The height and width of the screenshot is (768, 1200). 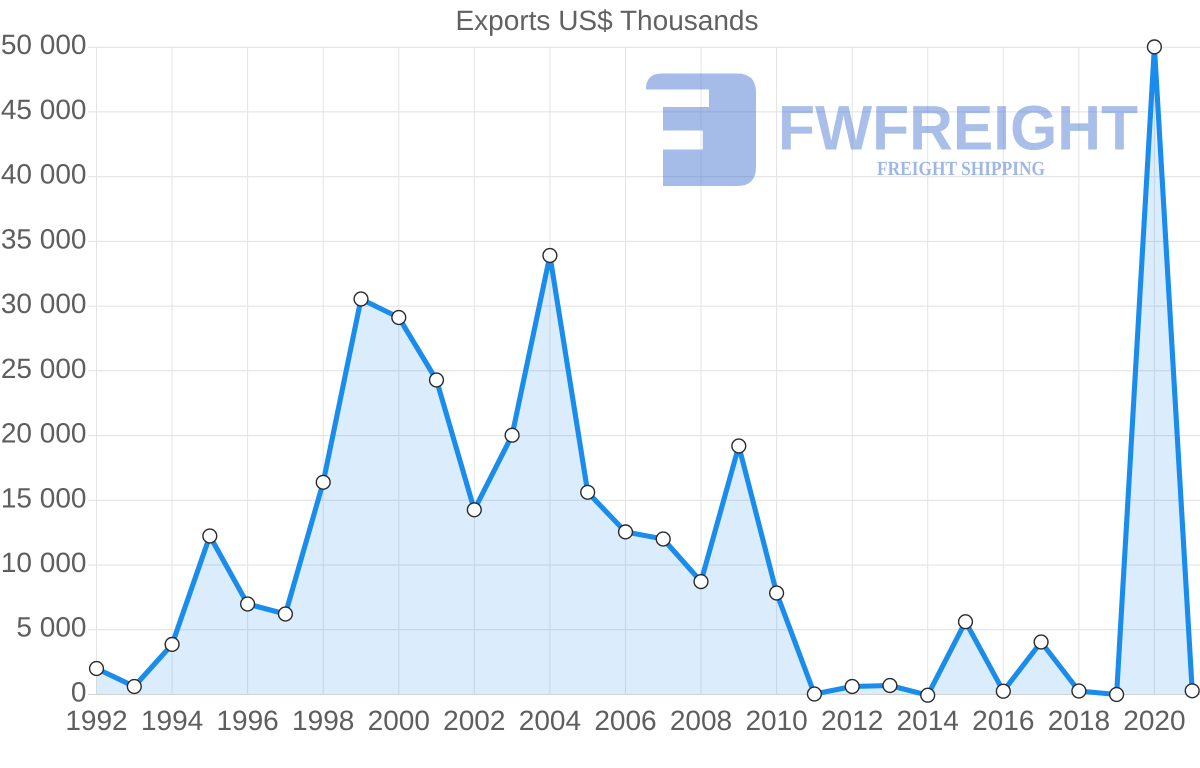 I want to click on svg-text: 40 000, so click(x=44, y=174).